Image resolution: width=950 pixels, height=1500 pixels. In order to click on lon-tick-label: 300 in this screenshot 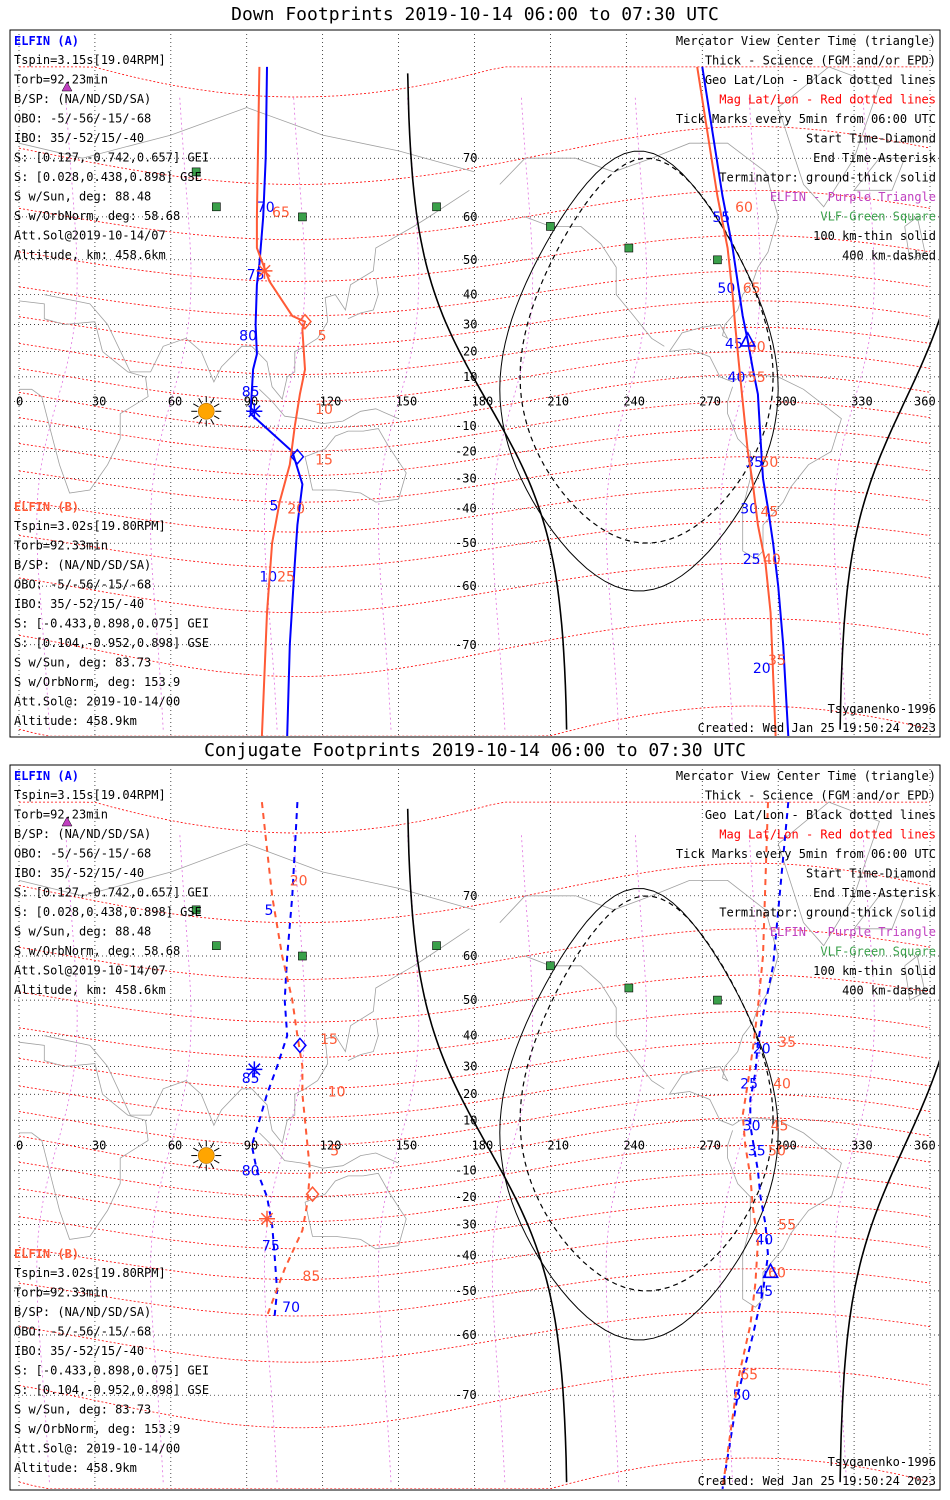, I will do `click(786, 1146)`.